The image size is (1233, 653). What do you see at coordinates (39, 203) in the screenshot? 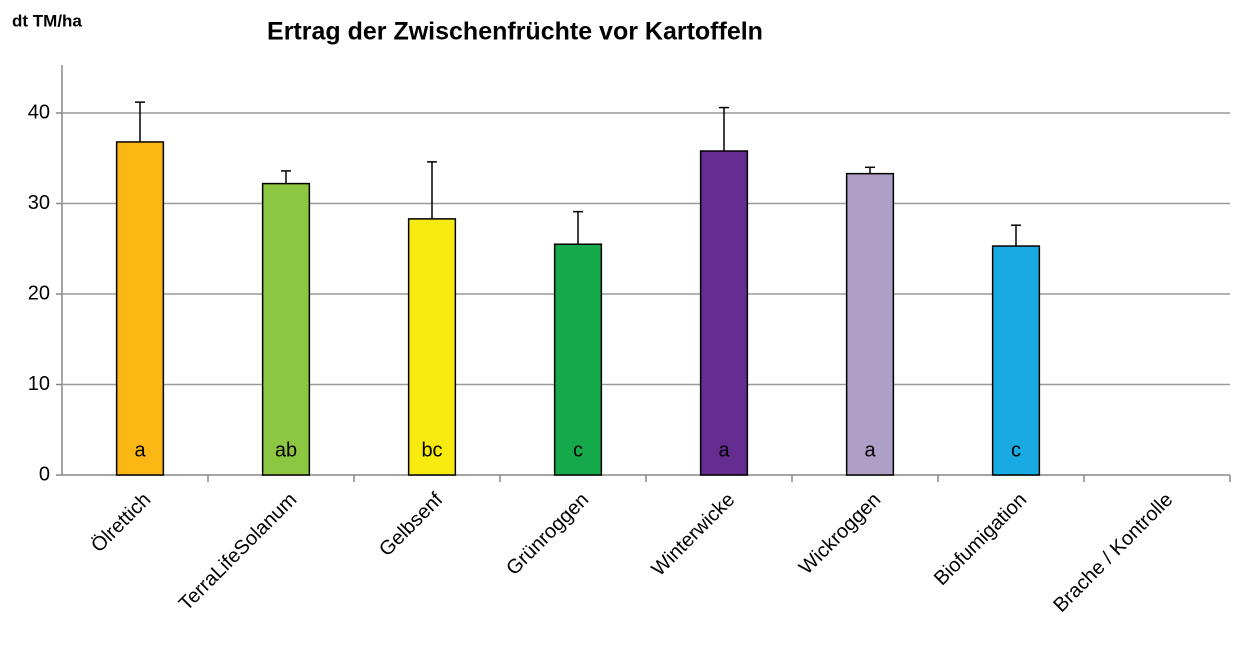
I see `y-tick-label: 30` at bounding box center [39, 203].